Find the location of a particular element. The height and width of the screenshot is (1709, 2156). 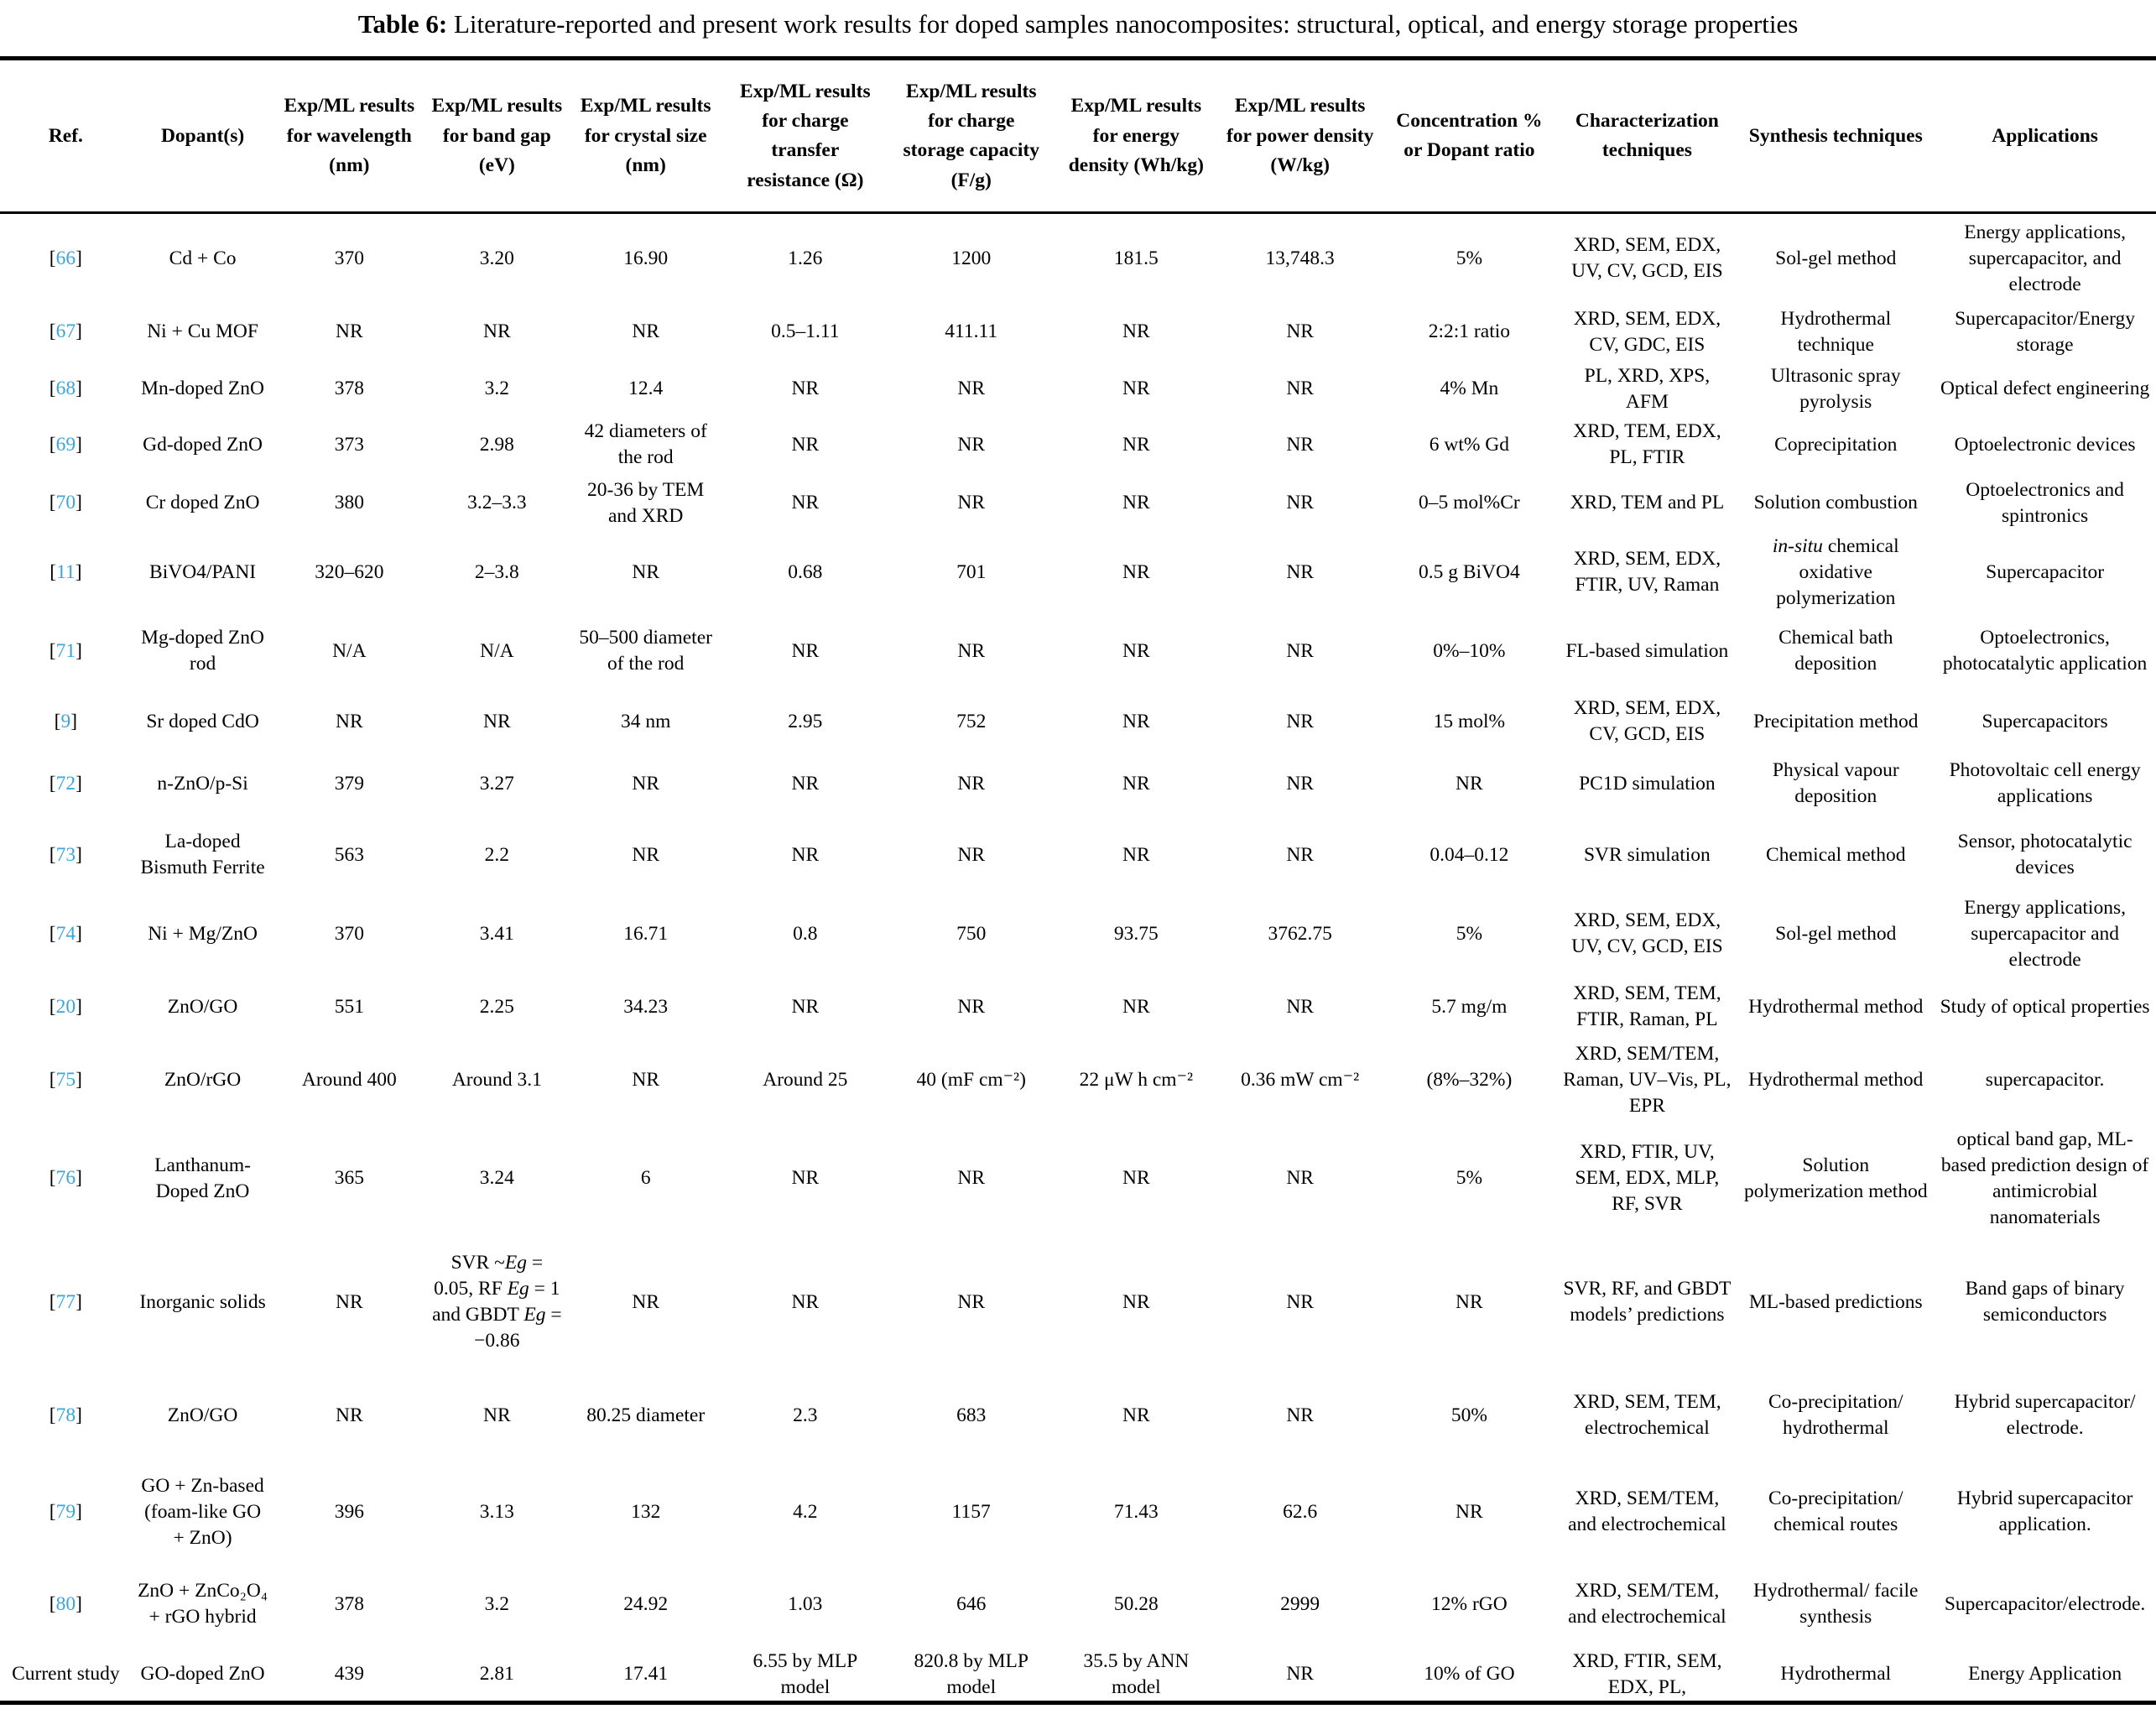

column-header: Dopant(s) is located at coordinates (202, 136).